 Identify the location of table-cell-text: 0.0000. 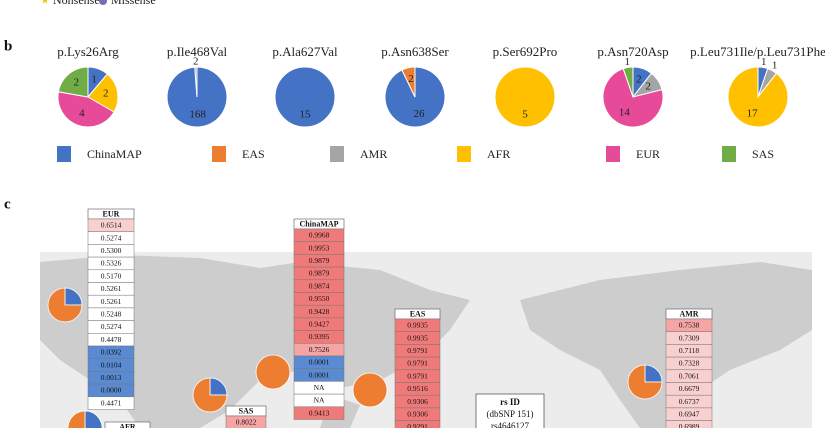
(111, 390).